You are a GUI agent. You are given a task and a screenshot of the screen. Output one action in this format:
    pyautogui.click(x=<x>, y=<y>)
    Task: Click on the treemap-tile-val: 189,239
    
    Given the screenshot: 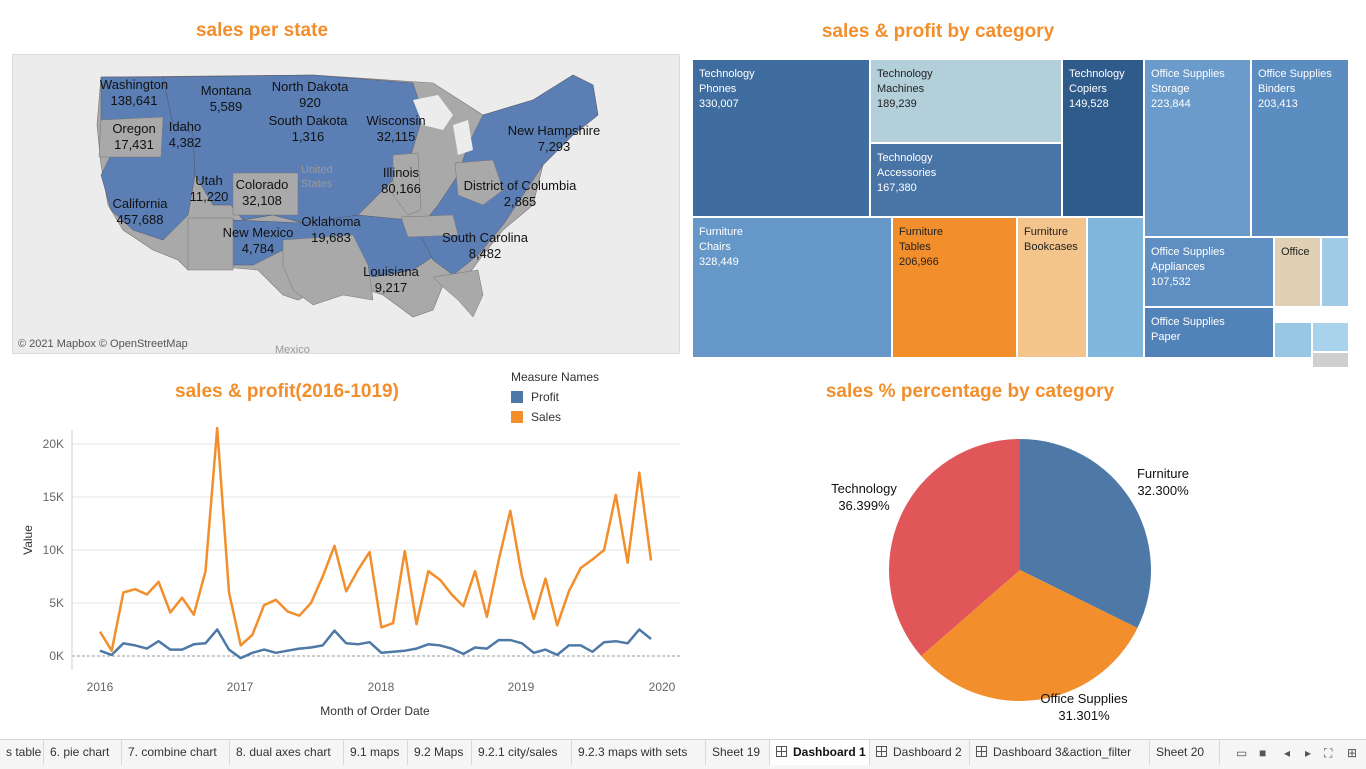 What is the action you would take?
    pyautogui.click(x=897, y=104)
    